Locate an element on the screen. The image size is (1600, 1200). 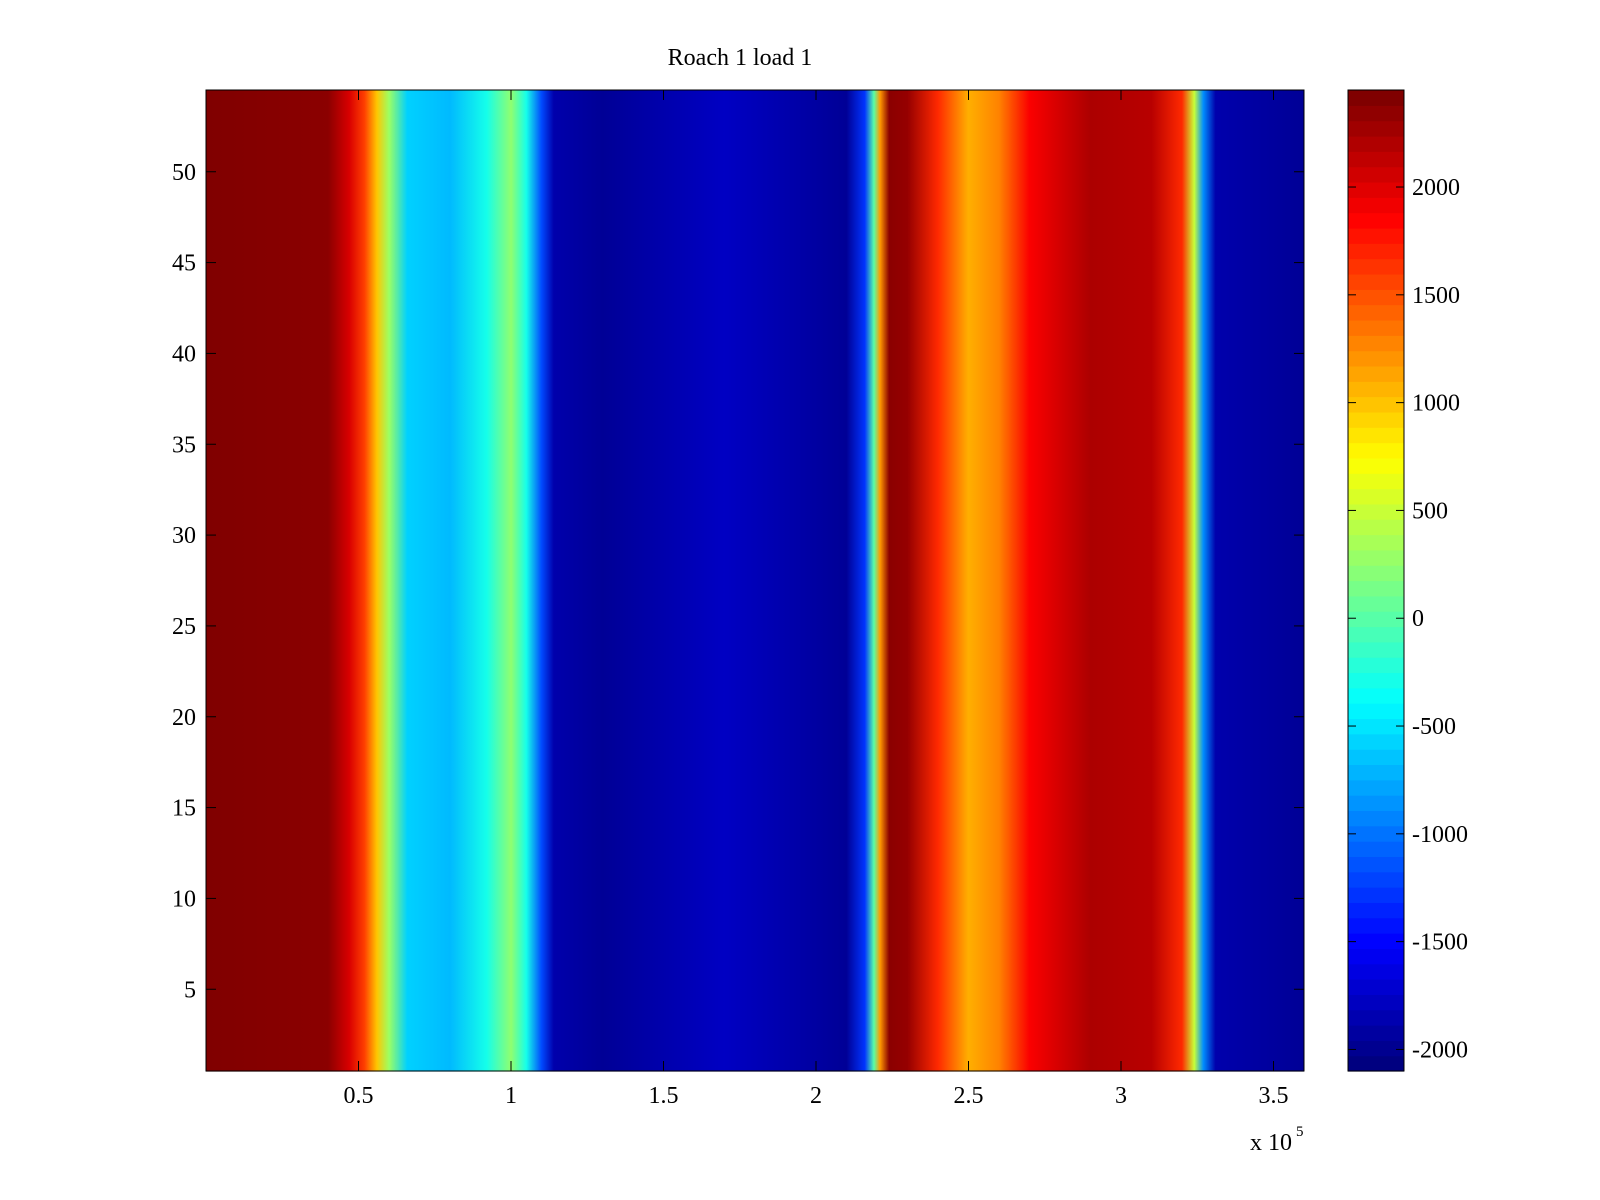
x-multiplier: x 10 5 is located at coordinates (1277, 1140).